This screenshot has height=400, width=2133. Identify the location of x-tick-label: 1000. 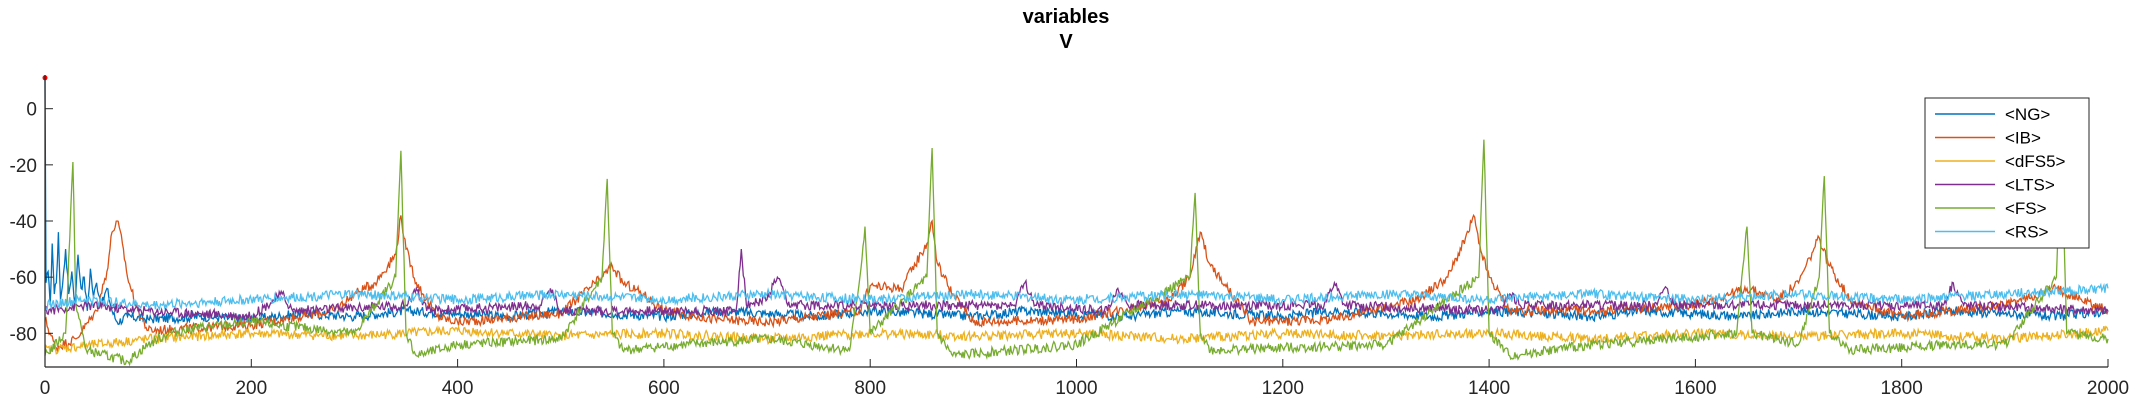
(1076, 388).